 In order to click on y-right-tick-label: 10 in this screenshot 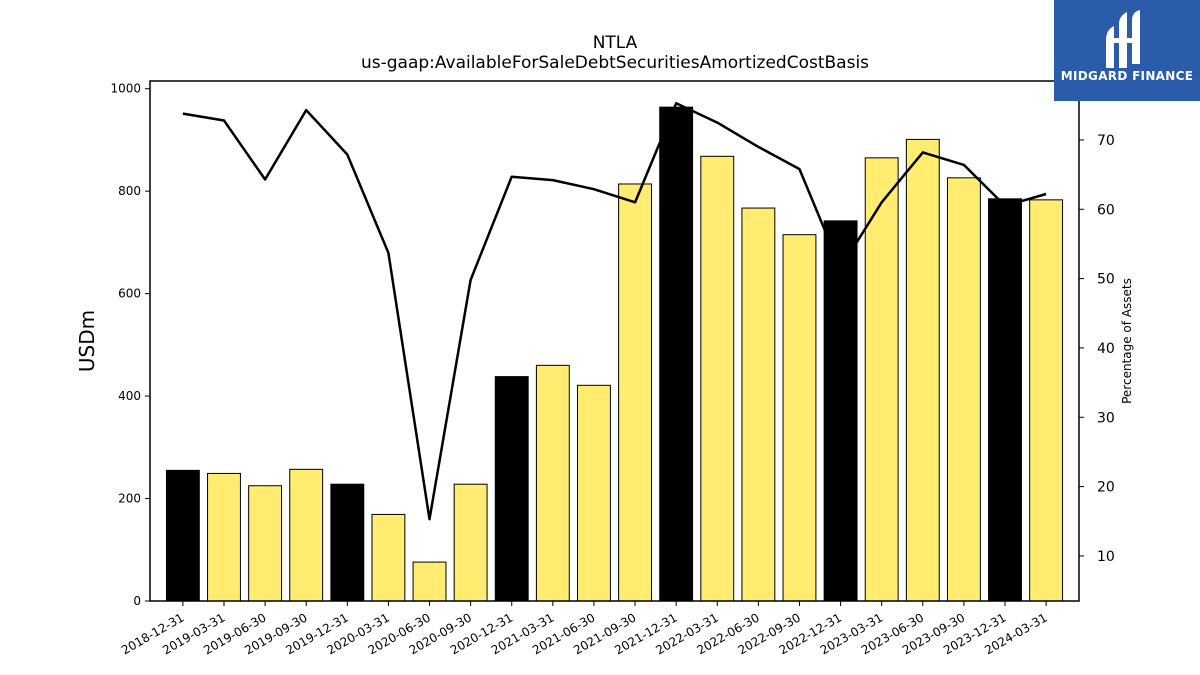, I will do `click(1106, 557)`.